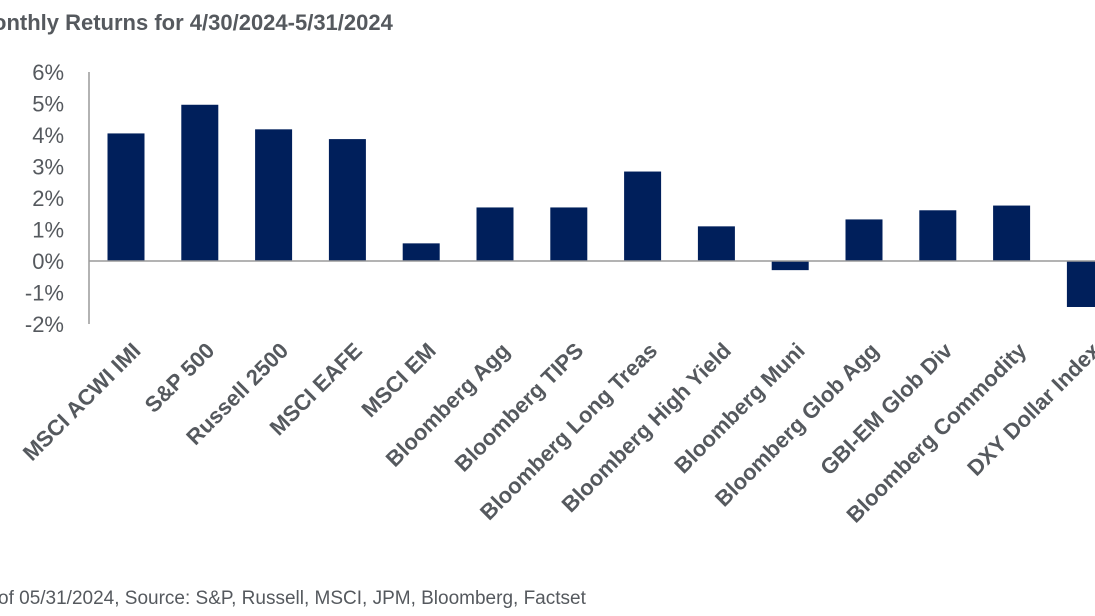  I want to click on category-label: DXY Dollar Index, so click(1028, 408).